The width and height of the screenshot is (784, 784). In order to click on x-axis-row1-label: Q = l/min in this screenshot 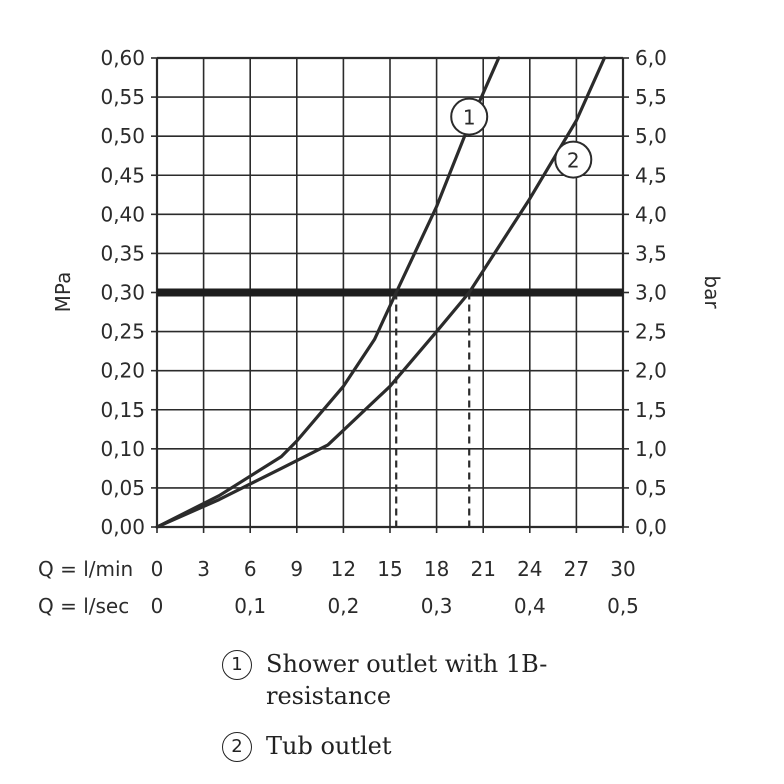, I will do `click(85, 569)`.